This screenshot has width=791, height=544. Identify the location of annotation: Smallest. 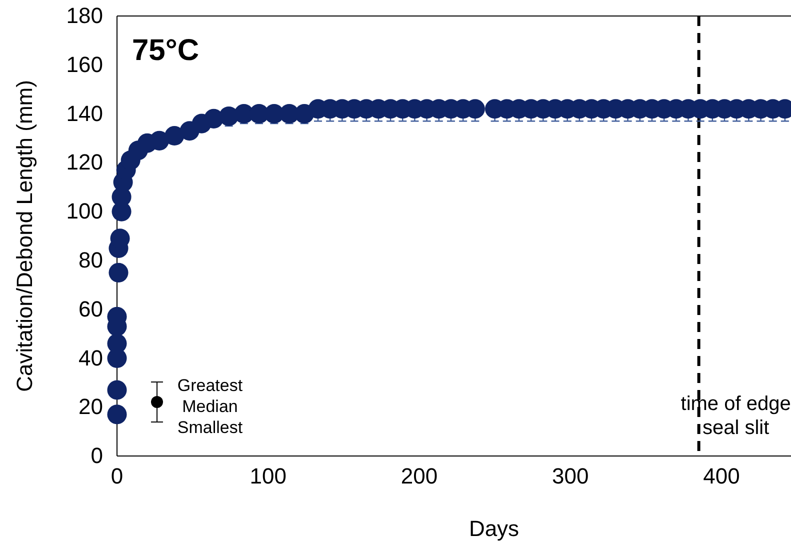
(210, 427).